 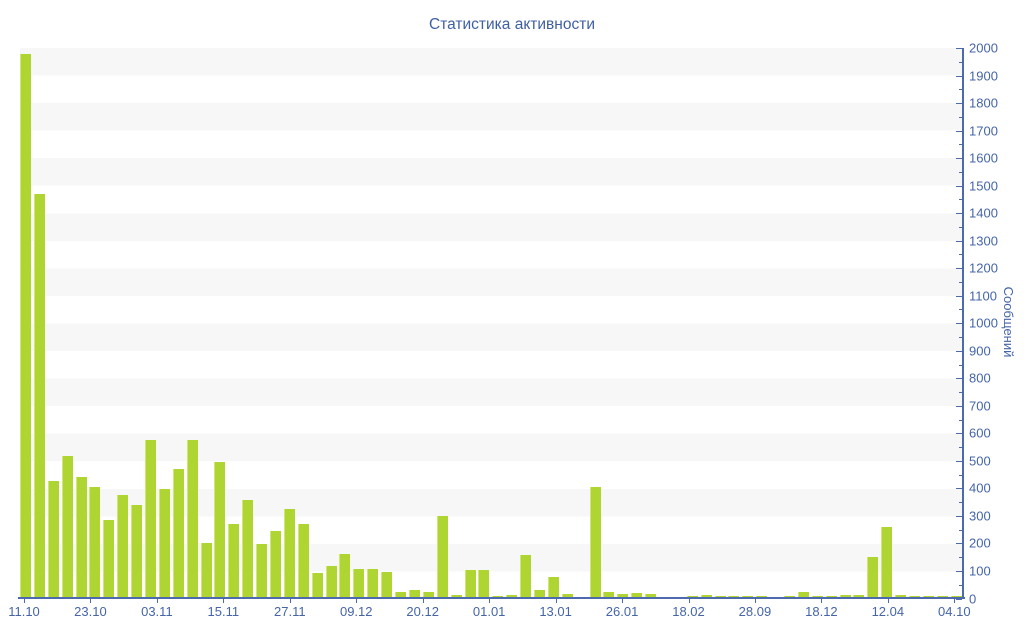 I want to click on y-tick-label: 1500, so click(x=983, y=186).